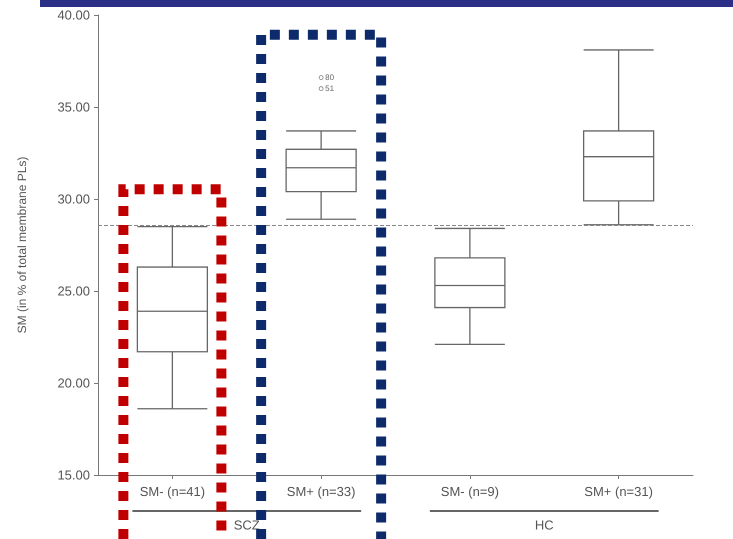 The height and width of the screenshot is (539, 733). What do you see at coordinates (73, 383) in the screenshot?
I see `y-tick-label: 20.00` at bounding box center [73, 383].